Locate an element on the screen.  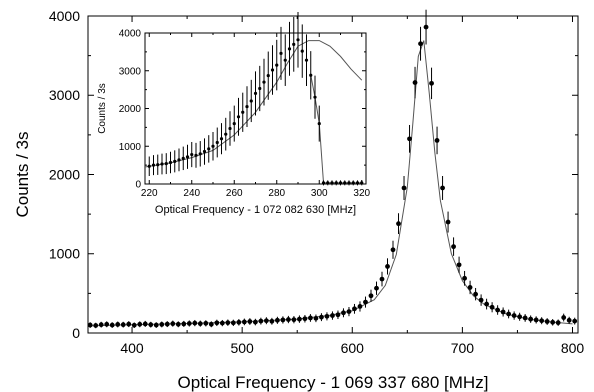
inset-y-tick-label: 2000 is located at coordinates (130, 109).